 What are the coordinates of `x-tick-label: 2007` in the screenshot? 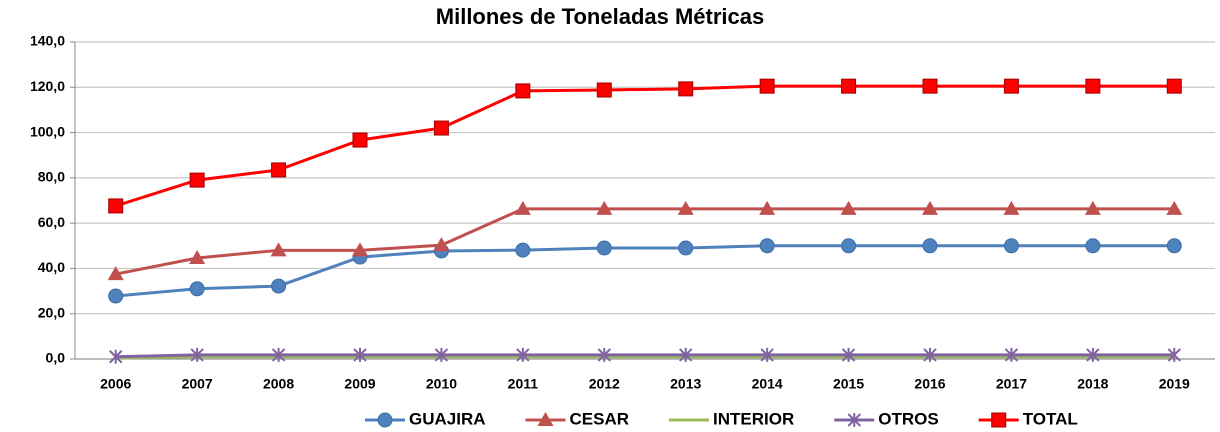 It's located at (197, 384).